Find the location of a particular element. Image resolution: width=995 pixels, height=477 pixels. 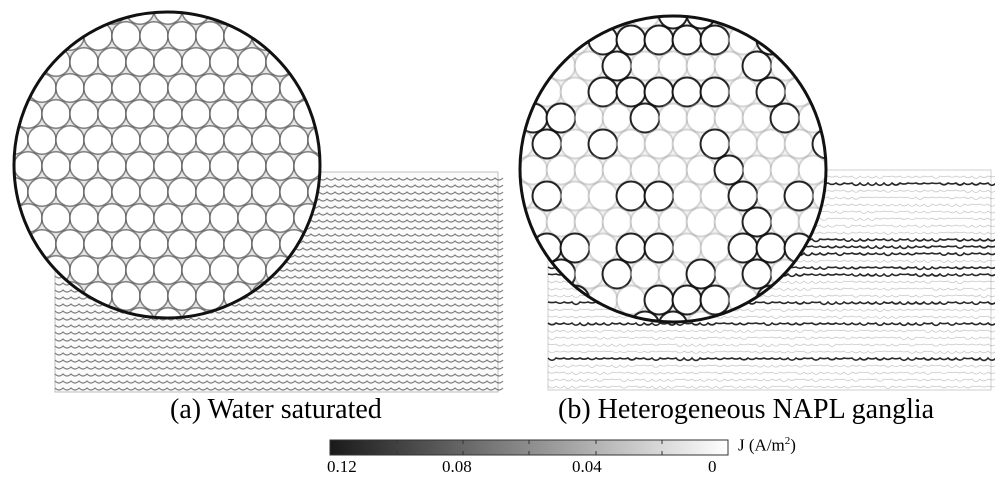

colorbar-unit-label: J (A/m2) is located at coordinates (767, 445).